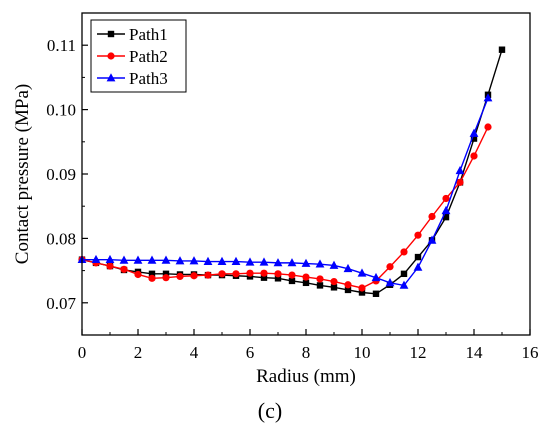  I want to click on y-tick-label: 0.09, so click(61, 174).